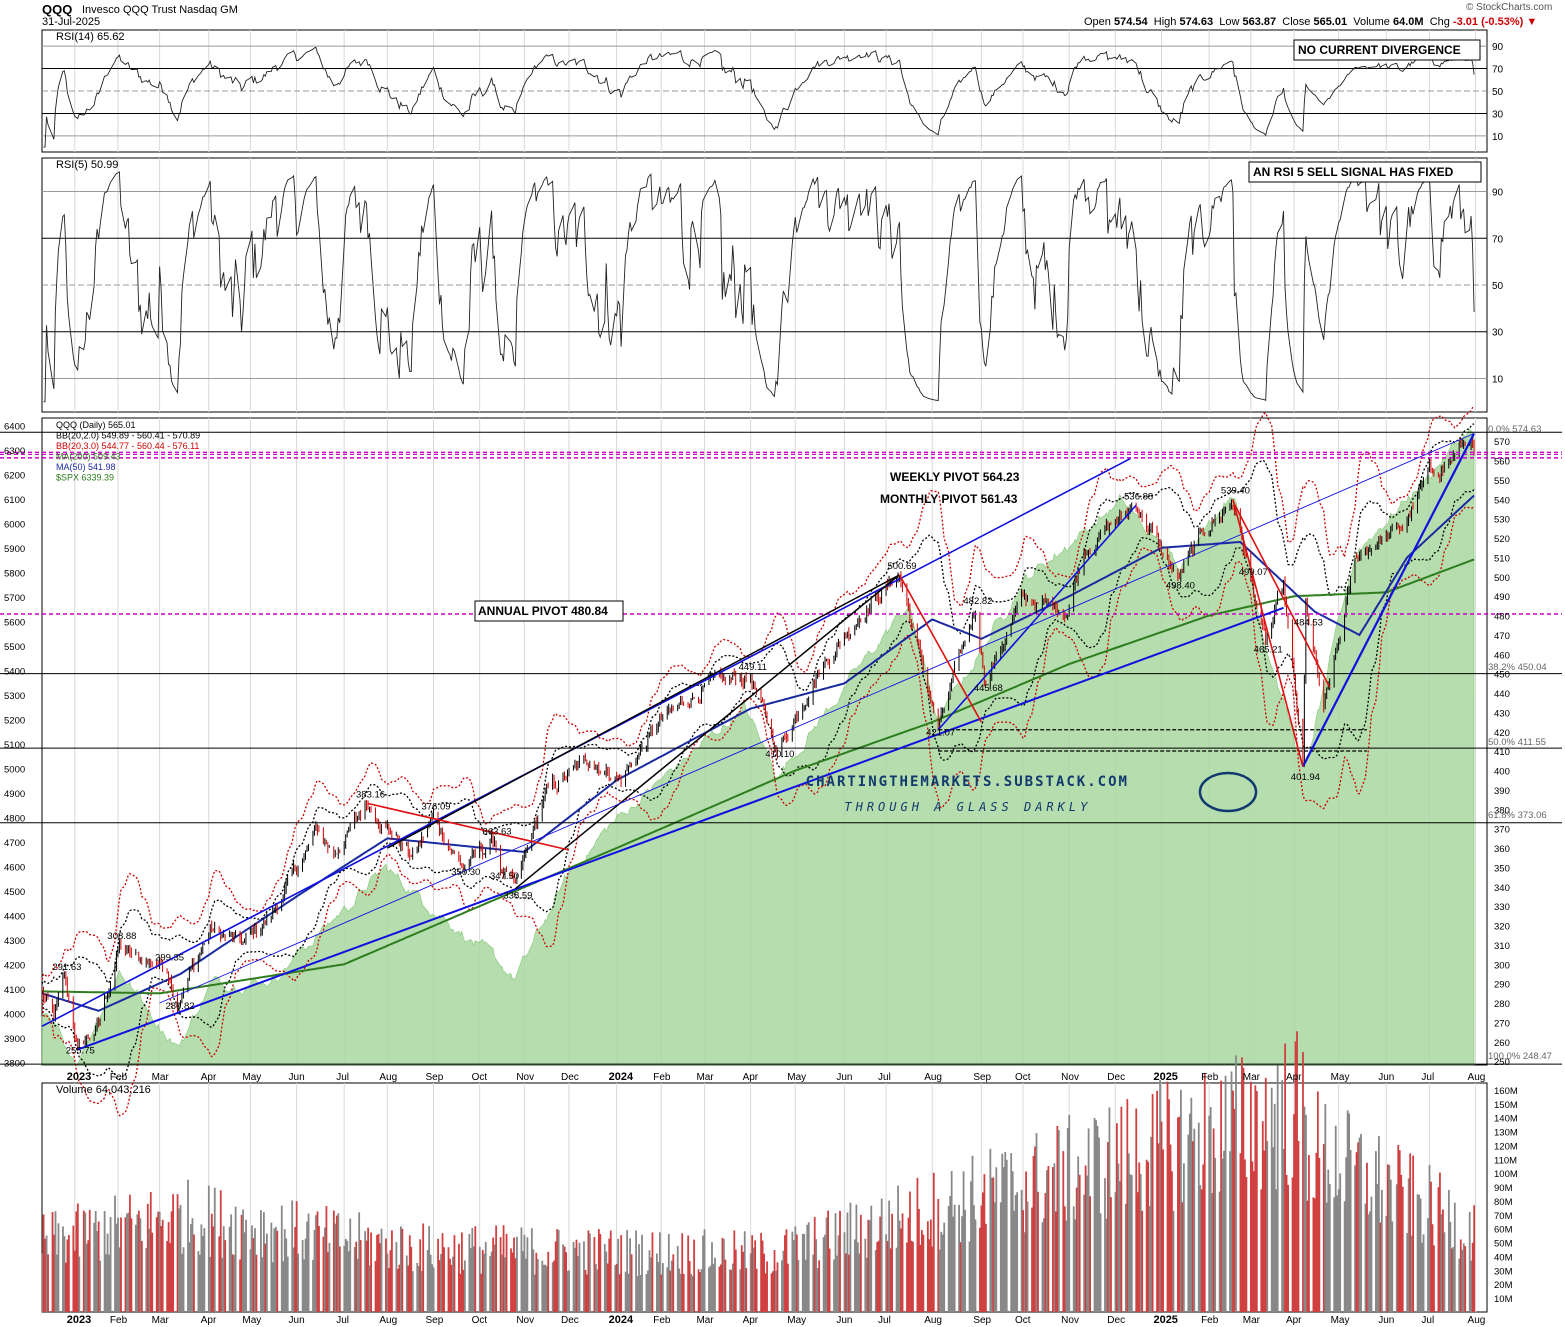 The width and height of the screenshot is (1565, 1327). What do you see at coordinates (1408, 22) in the screenshot?
I see `volume-value: 64.0M` at bounding box center [1408, 22].